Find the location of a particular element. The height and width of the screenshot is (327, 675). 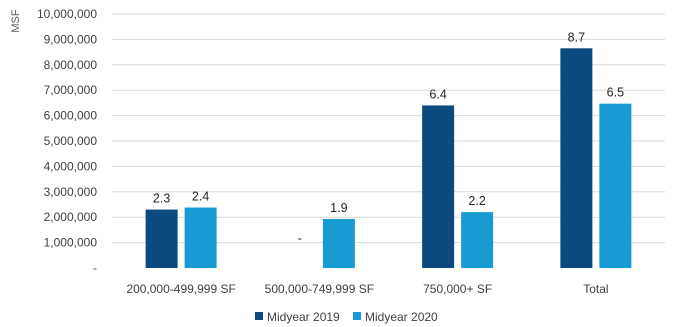

y-tick-label: 5,000,000 is located at coordinates (71, 141).